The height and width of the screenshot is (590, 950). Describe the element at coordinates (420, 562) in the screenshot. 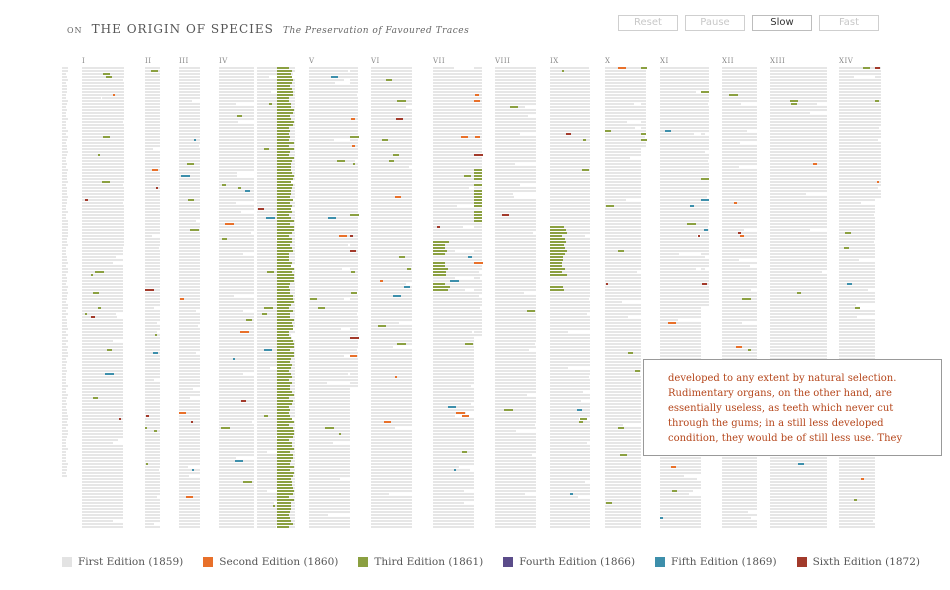

I see `legend-item-third-edition: Third Edition (1861)` at that location.